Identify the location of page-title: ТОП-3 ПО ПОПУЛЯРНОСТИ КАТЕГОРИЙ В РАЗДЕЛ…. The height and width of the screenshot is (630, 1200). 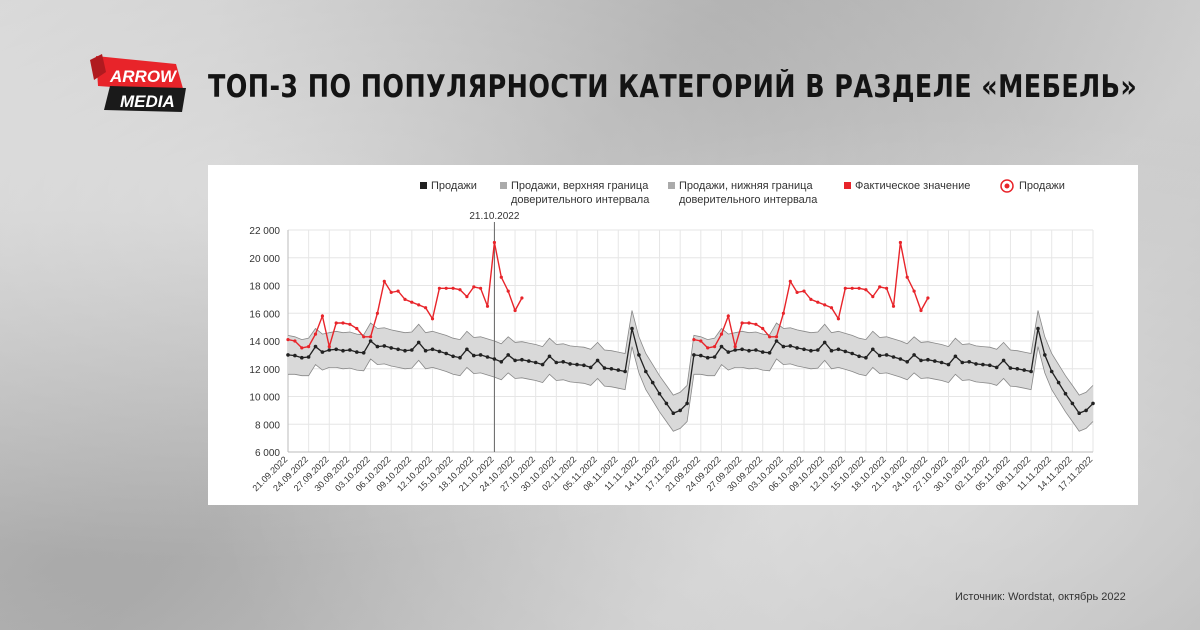
(673, 87).